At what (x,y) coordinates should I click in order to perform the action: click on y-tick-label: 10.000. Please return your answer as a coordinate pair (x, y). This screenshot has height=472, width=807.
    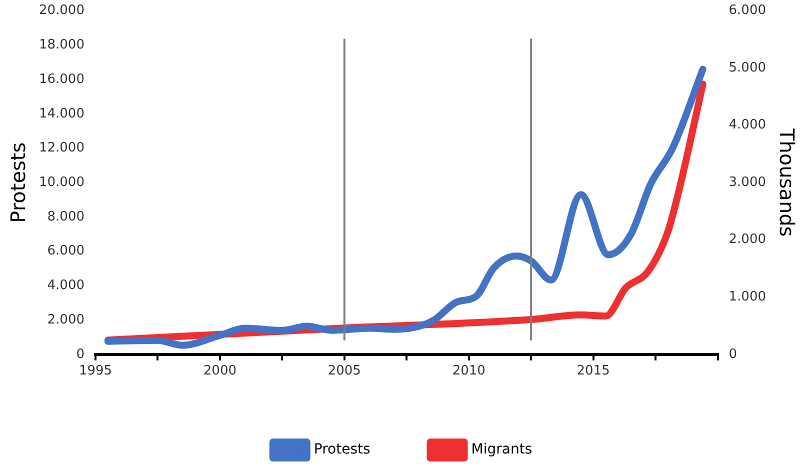
    Looking at the image, I should click on (61, 182).